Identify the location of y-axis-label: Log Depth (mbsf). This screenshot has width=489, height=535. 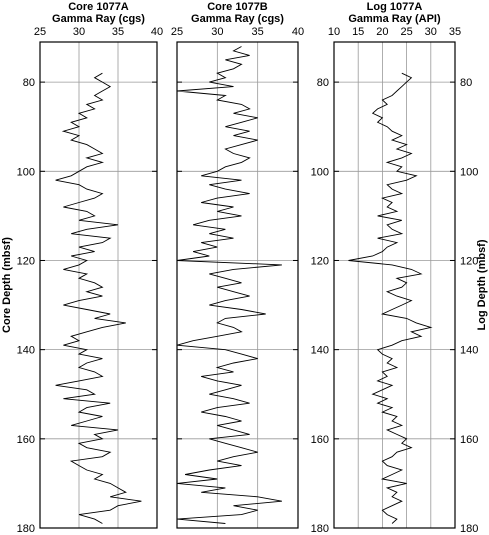
(482, 284).